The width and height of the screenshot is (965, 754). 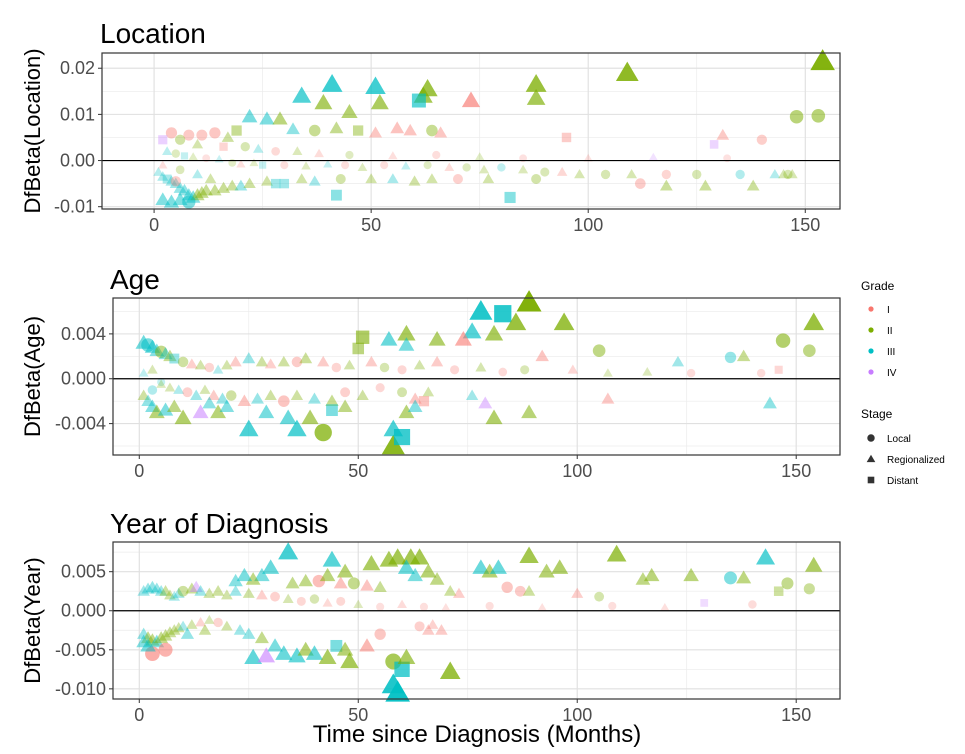 What do you see at coordinates (32, 376) in the screenshot?
I see `y-axis-label-age: DfBeta(Age)` at bounding box center [32, 376].